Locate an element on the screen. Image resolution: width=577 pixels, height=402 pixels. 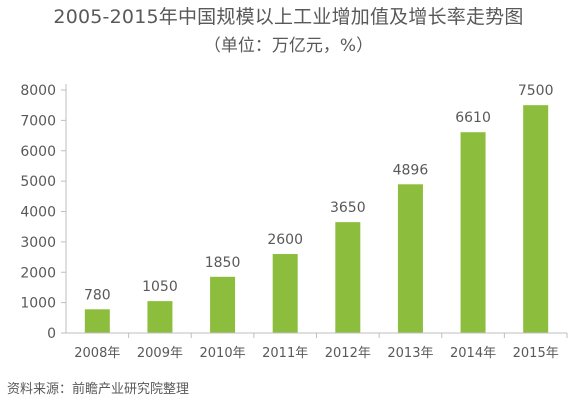
source-note: 资料来源：前瞻产业研究院整理 is located at coordinates (98, 389).